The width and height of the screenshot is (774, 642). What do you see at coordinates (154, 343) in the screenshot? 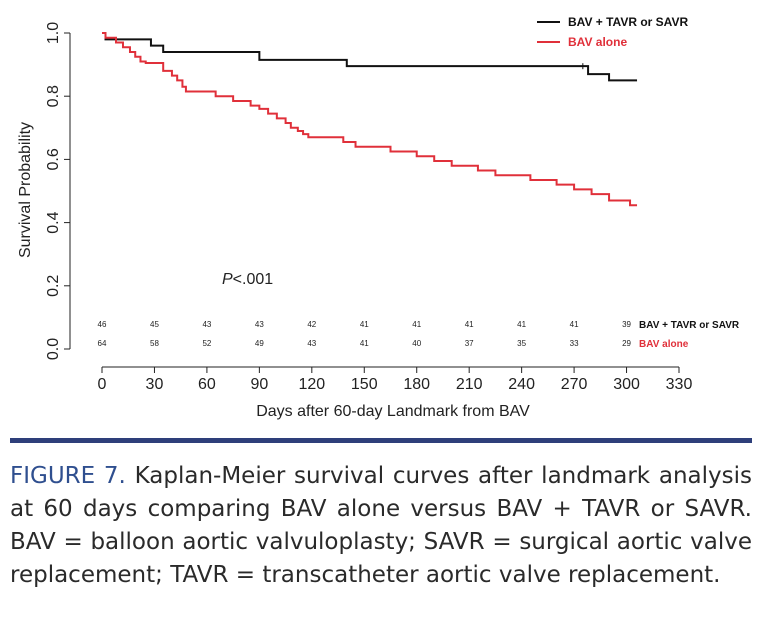
I see `at-risk-count: 58` at bounding box center [154, 343].